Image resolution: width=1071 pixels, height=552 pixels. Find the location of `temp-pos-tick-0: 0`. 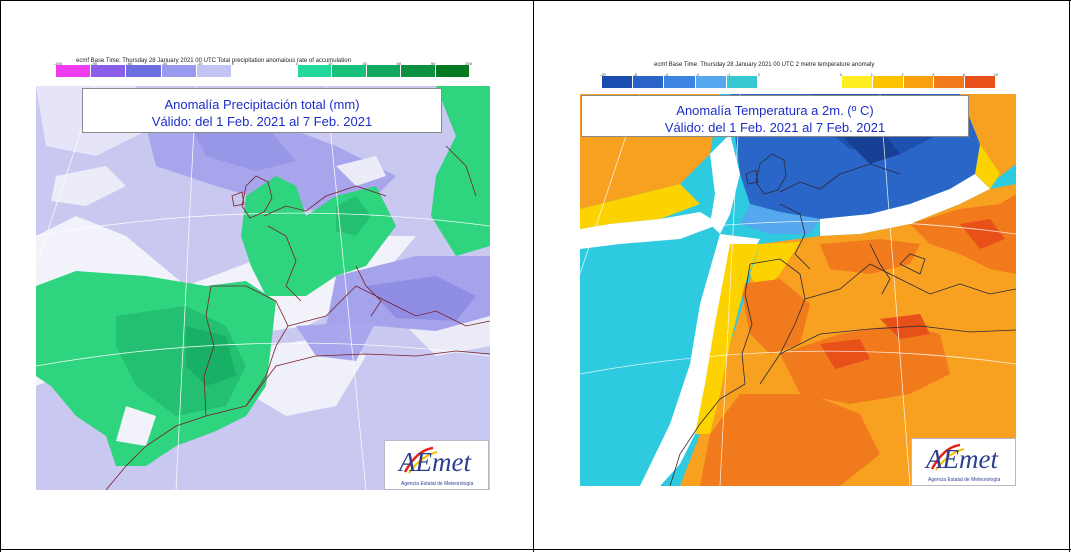

temp-pos-tick-0: 0 is located at coordinates (841, 74).